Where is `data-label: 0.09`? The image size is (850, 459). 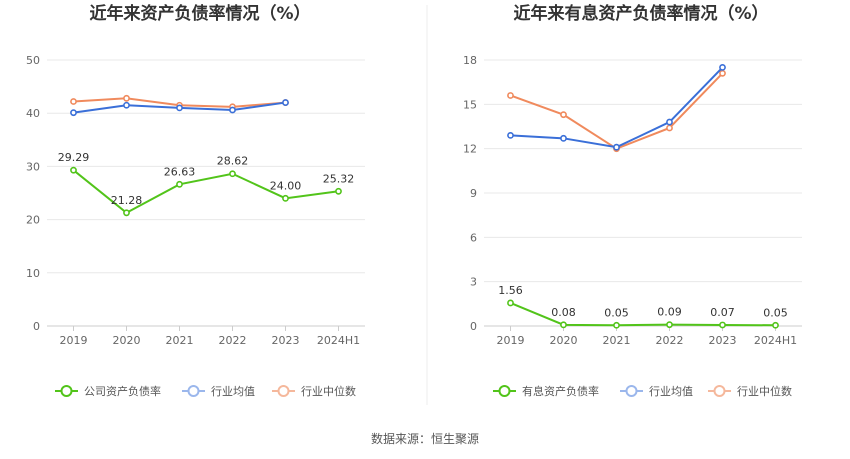 data-label: 0.09 is located at coordinates (669, 312).